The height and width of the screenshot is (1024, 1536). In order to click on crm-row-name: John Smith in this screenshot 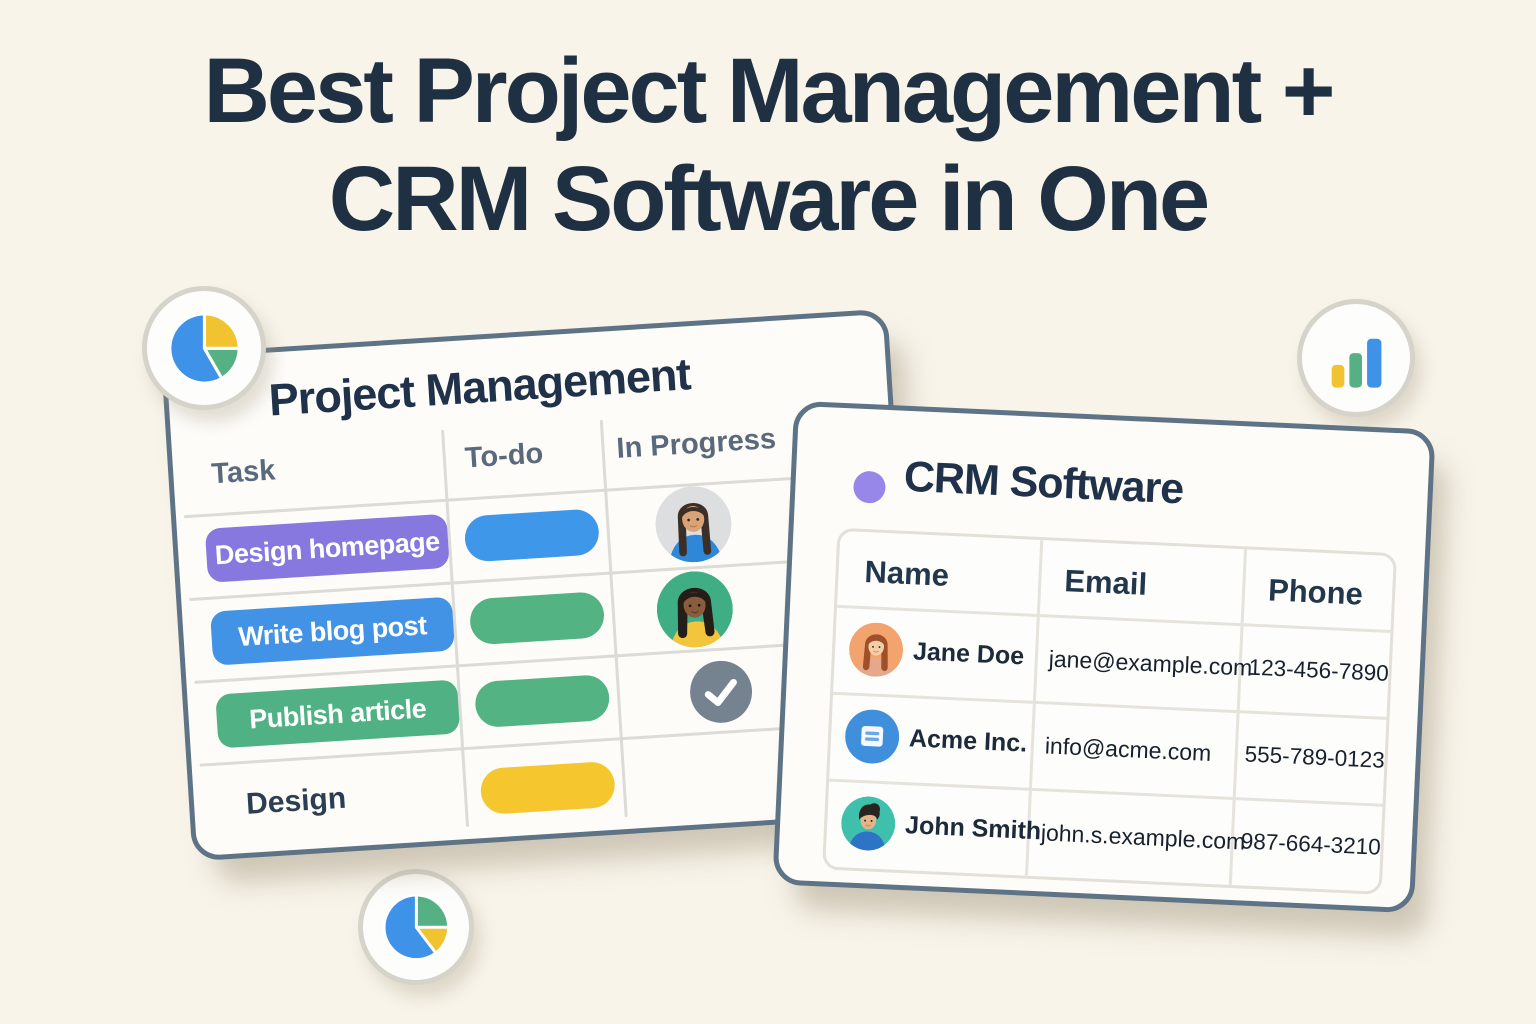, I will do `click(973, 828)`.